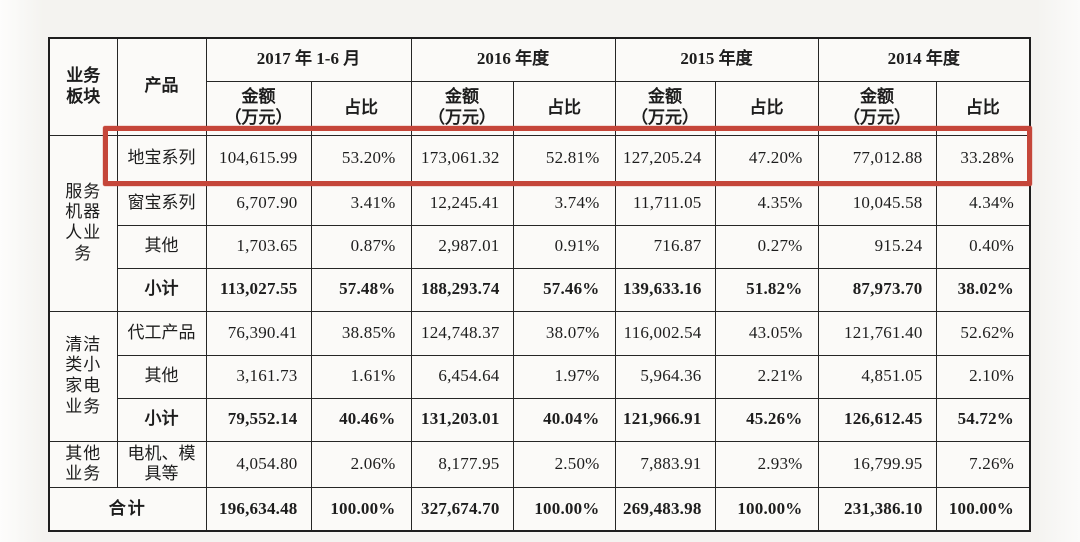 This screenshot has height=542, width=1080. I want to click on cell-ratio: 2.06%, so click(361, 464).